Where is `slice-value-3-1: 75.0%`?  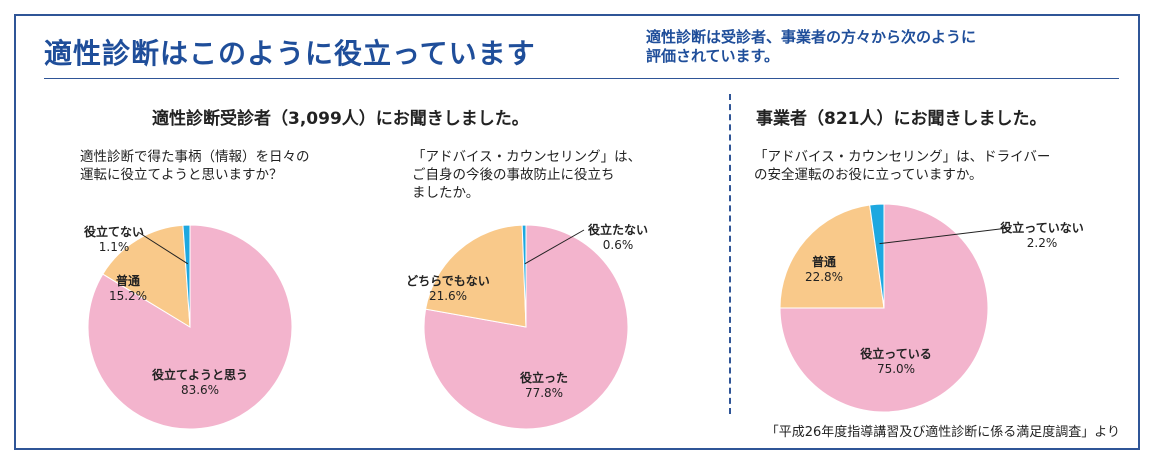
slice-value-3-1: 75.0% is located at coordinates (896, 369).